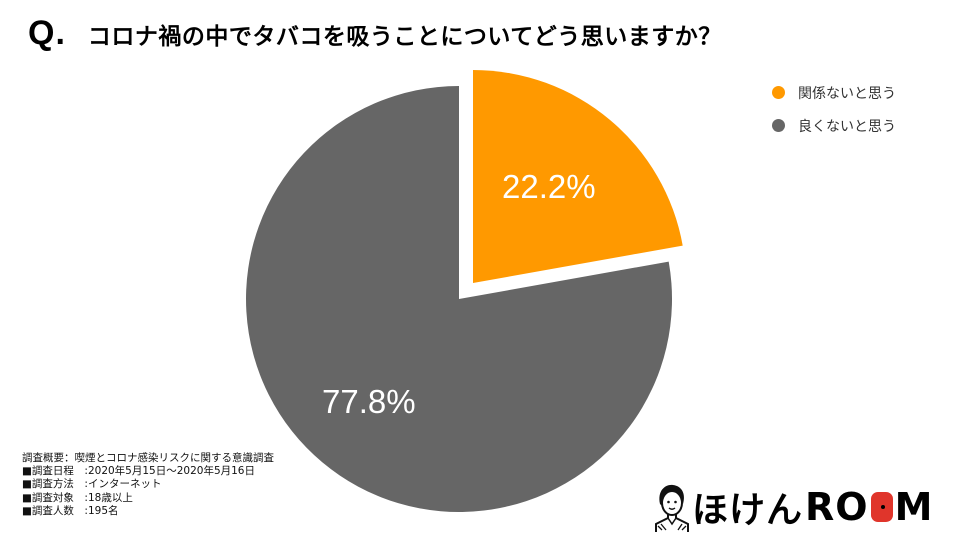 This screenshot has width=960, height=540. Describe the element at coordinates (847, 93) in the screenshot. I see `legend-label: 関係ないと思う` at that location.